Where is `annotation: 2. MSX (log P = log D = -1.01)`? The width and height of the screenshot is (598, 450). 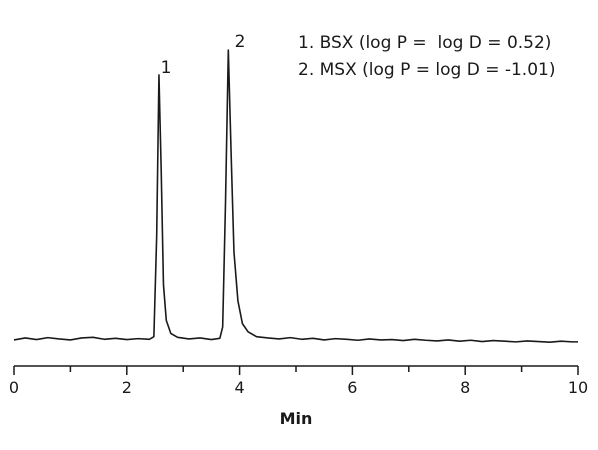 annotation: 2. MSX (log P = log D = -1.01) is located at coordinates (426, 70).